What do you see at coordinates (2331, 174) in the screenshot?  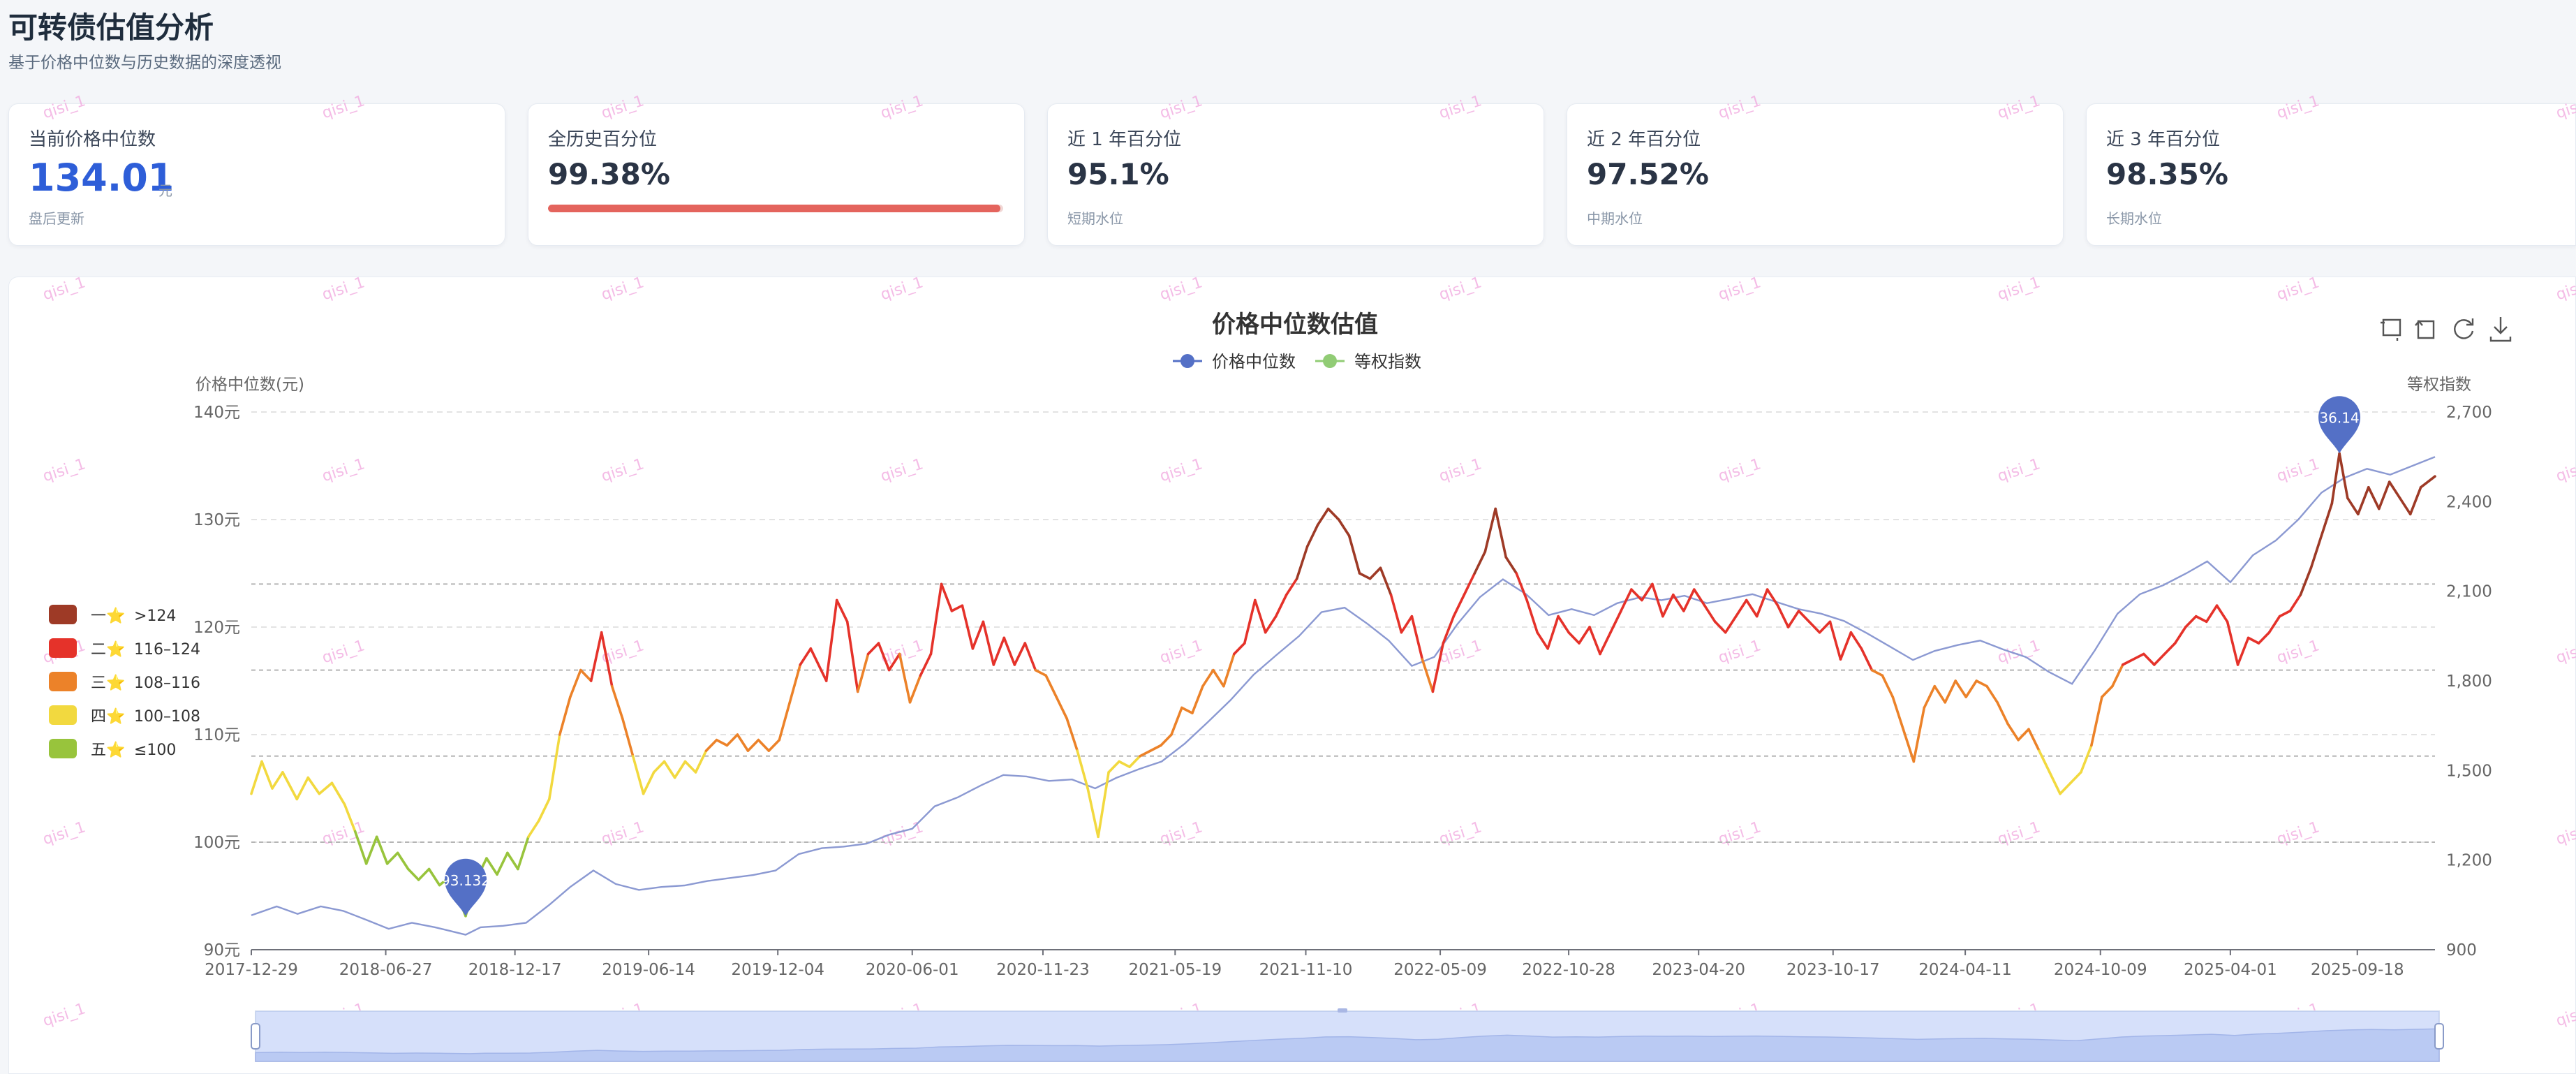 I see `card-3y-percentile: 近 3 年百分位 98.35% 长期水位` at bounding box center [2331, 174].